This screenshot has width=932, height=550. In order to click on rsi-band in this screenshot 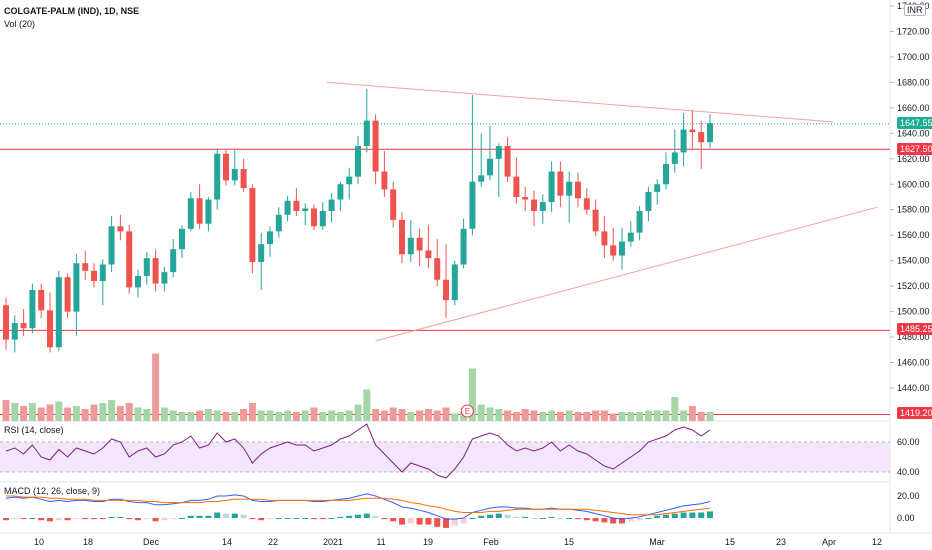, I will do `click(445, 457)`.